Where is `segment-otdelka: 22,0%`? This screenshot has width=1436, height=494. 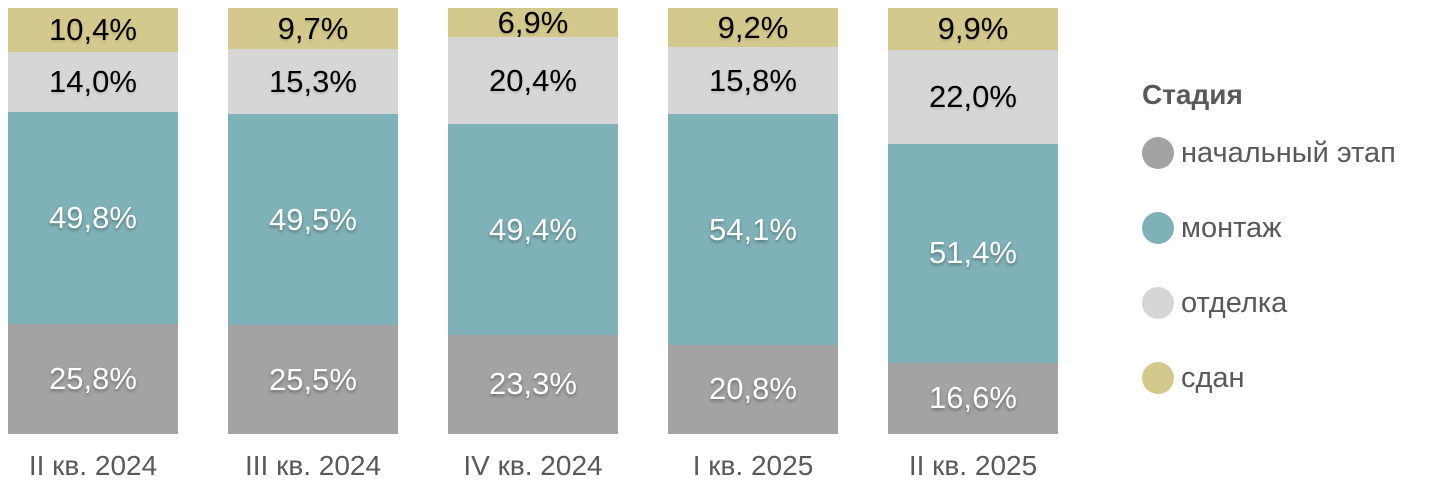 segment-otdelka: 22,0% is located at coordinates (973, 97).